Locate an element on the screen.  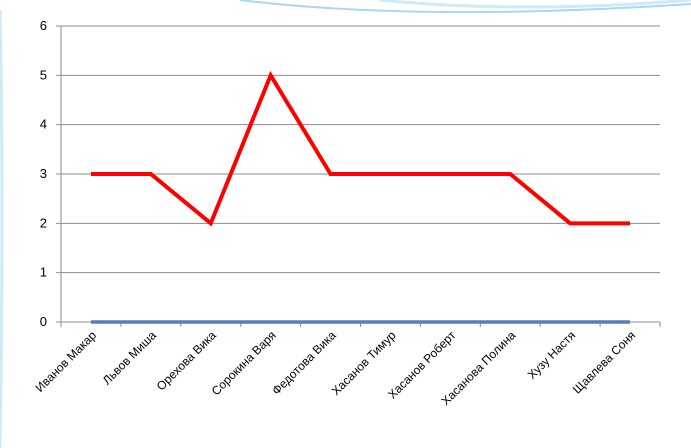
y-tick-label: 0 is located at coordinates (43, 321).